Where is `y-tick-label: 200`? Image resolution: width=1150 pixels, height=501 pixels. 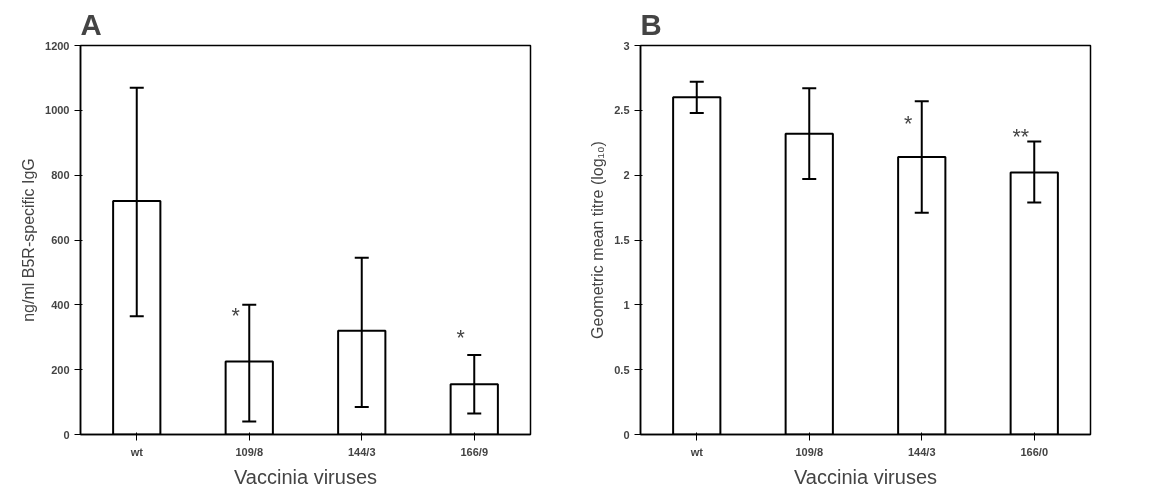 y-tick-label: 200 is located at coordinates (60, 369).